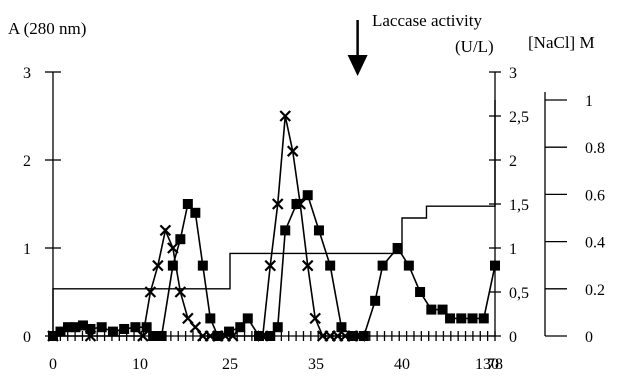 This screenshot has height=376, width=629. Describe the element at coordinates (513, 249) in the screenshot. I see `right-axis-1-tick-label: 1` at that location.